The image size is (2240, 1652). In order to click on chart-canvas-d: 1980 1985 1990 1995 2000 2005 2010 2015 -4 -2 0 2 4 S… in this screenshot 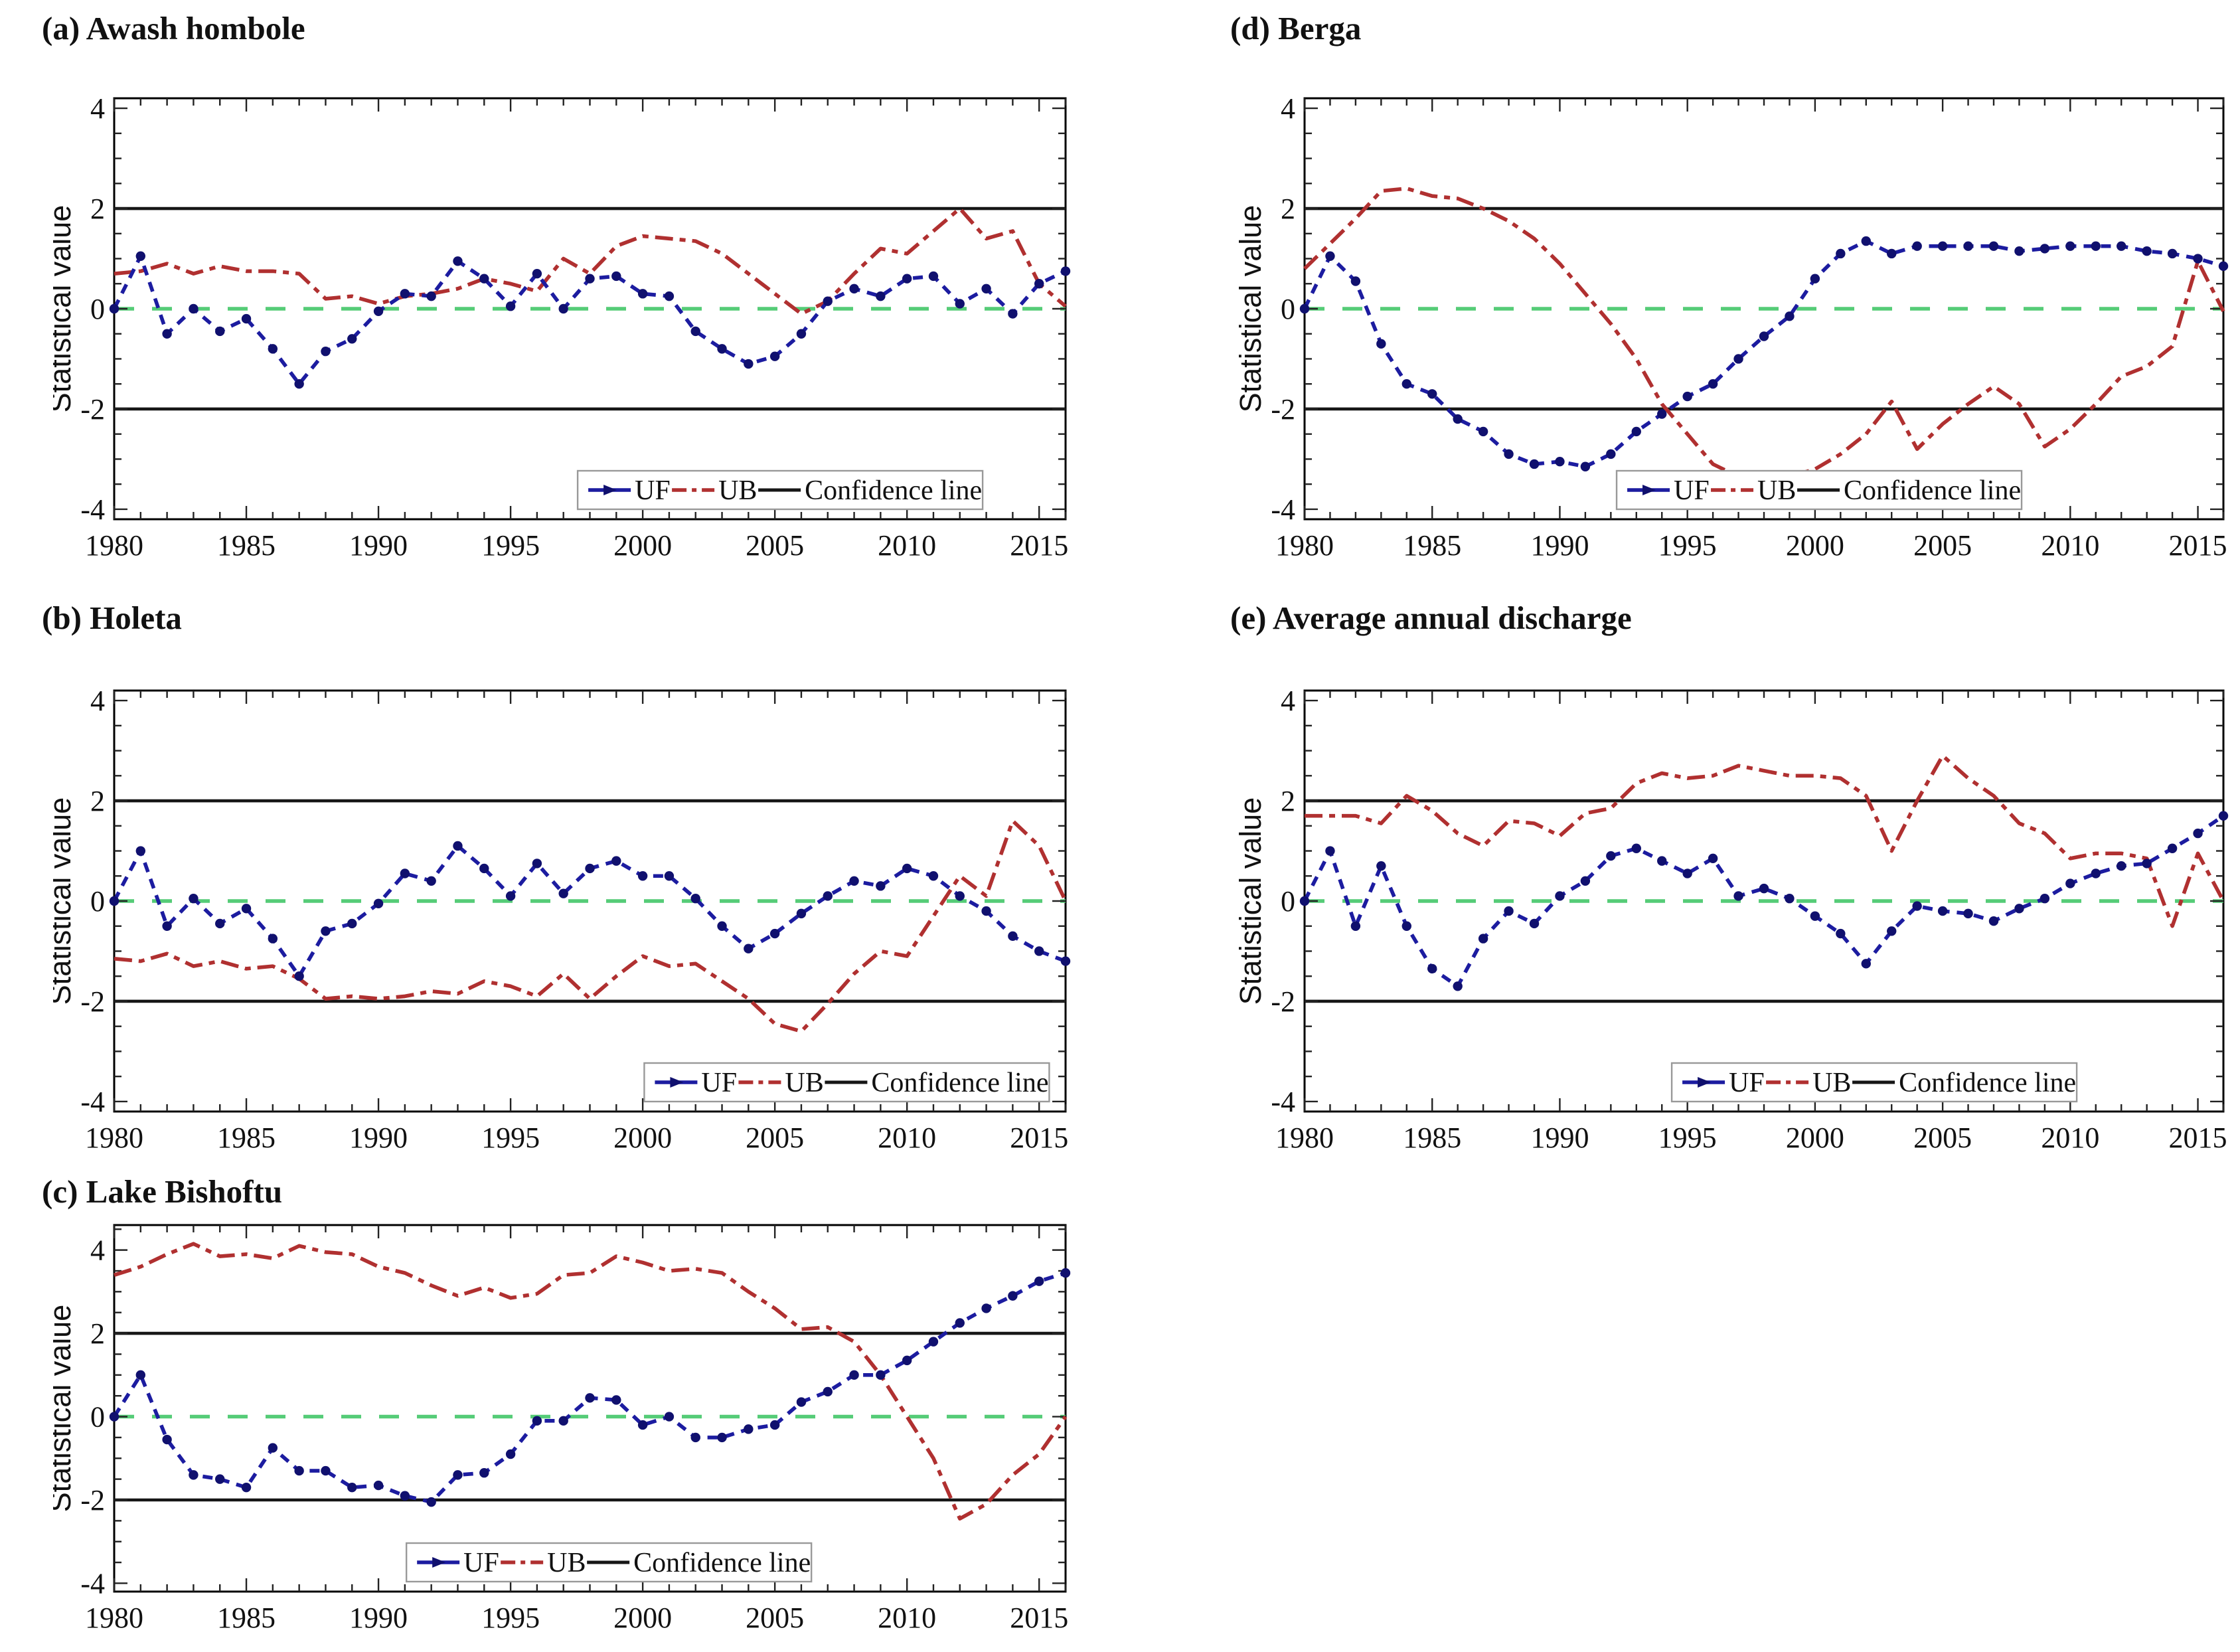, I will do `click(1731, 327)`.